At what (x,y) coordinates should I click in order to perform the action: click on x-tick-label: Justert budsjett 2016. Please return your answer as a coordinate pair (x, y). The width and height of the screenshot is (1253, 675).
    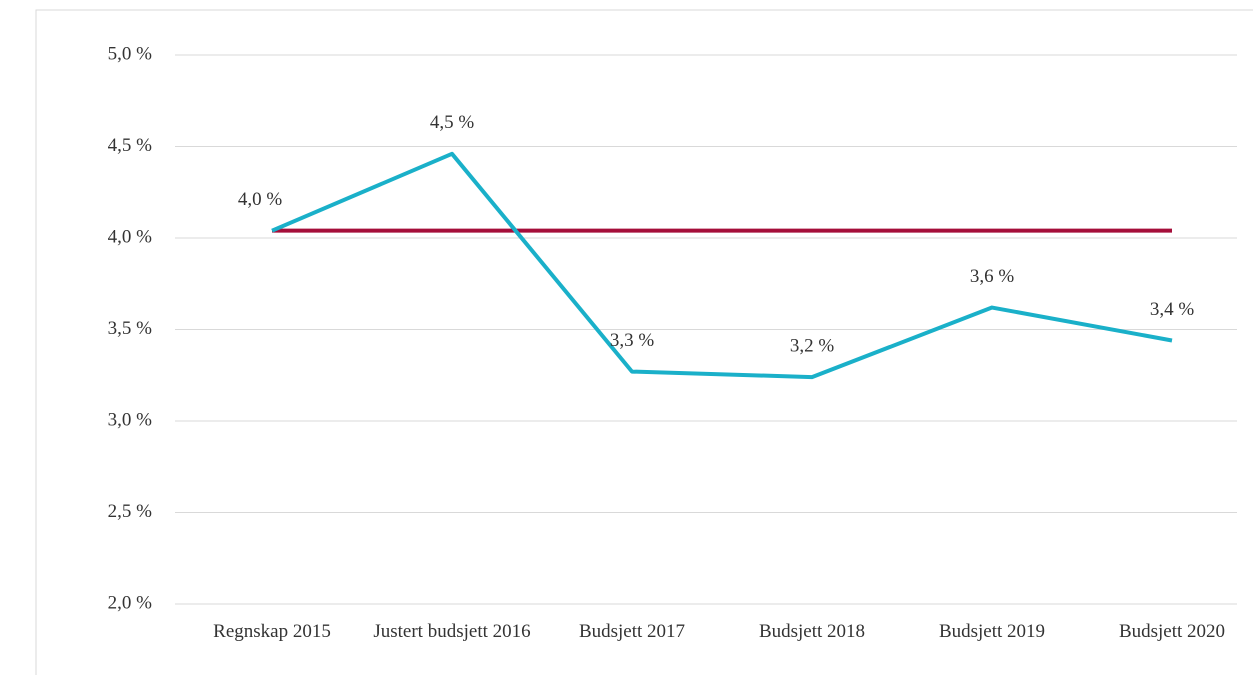
    Looking at the image, I should click on (452, 631).